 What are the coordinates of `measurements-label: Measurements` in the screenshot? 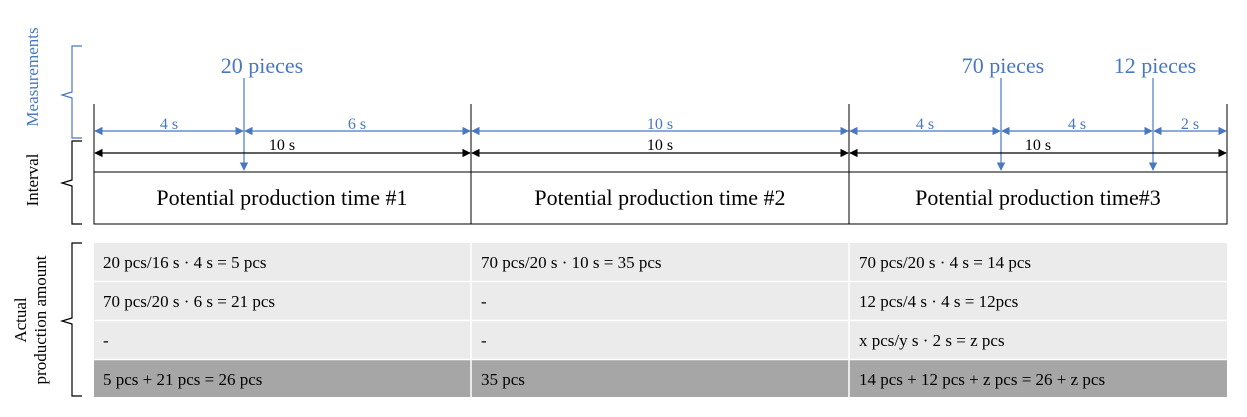 It's located at (32, 76).